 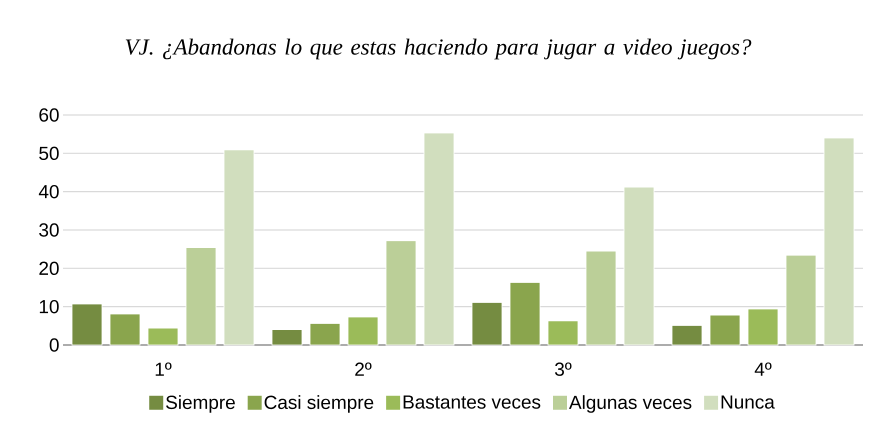 What do you see at coordinates (472, 402) in the screenshot?
I see `legend-label: Bastantes veces` at bounding box center [472, 402].